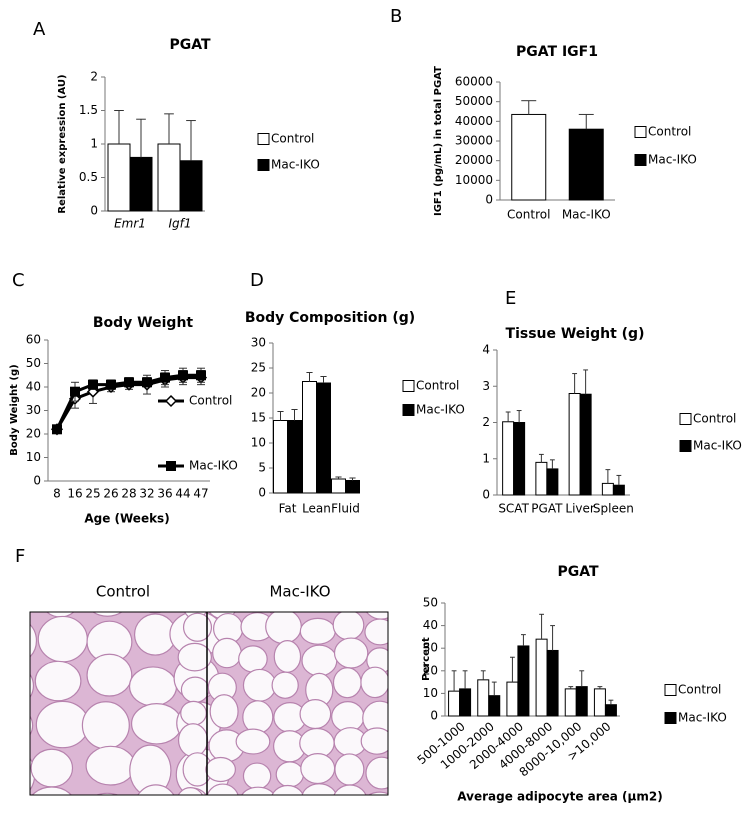 The image size is (751, 818). I want to click on chart-title: PGAT, so click(190, 45).